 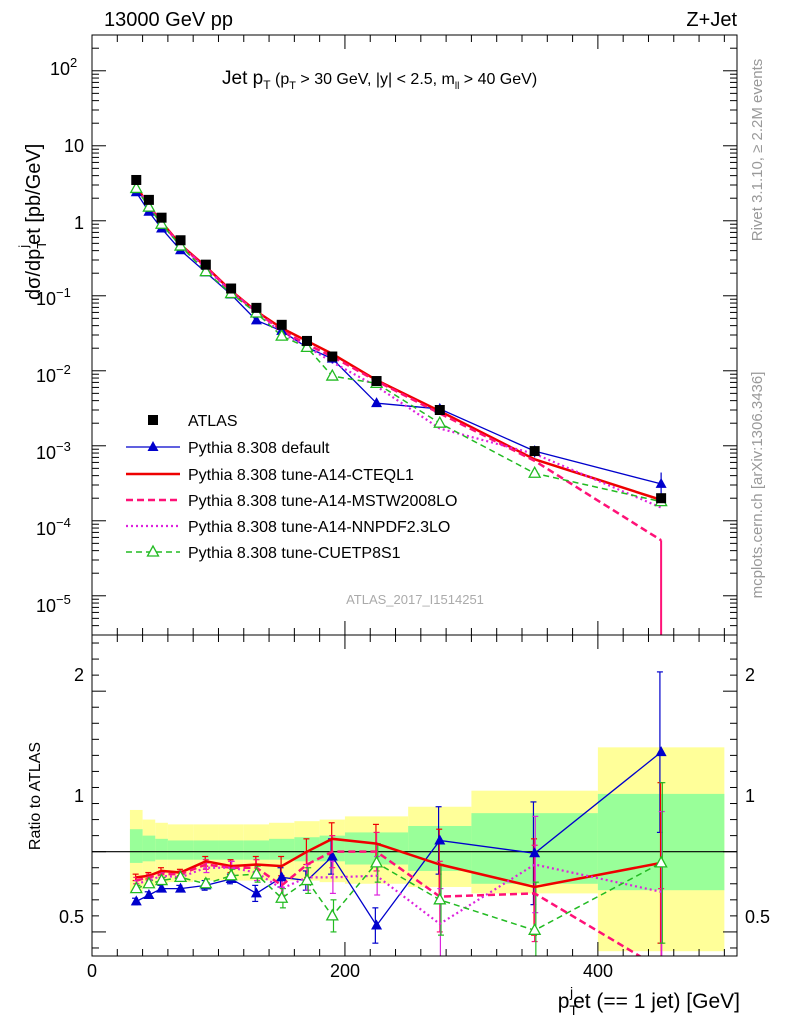 I want to click on x-tick-labels: 0 200 400, so click(x=350, y=971).